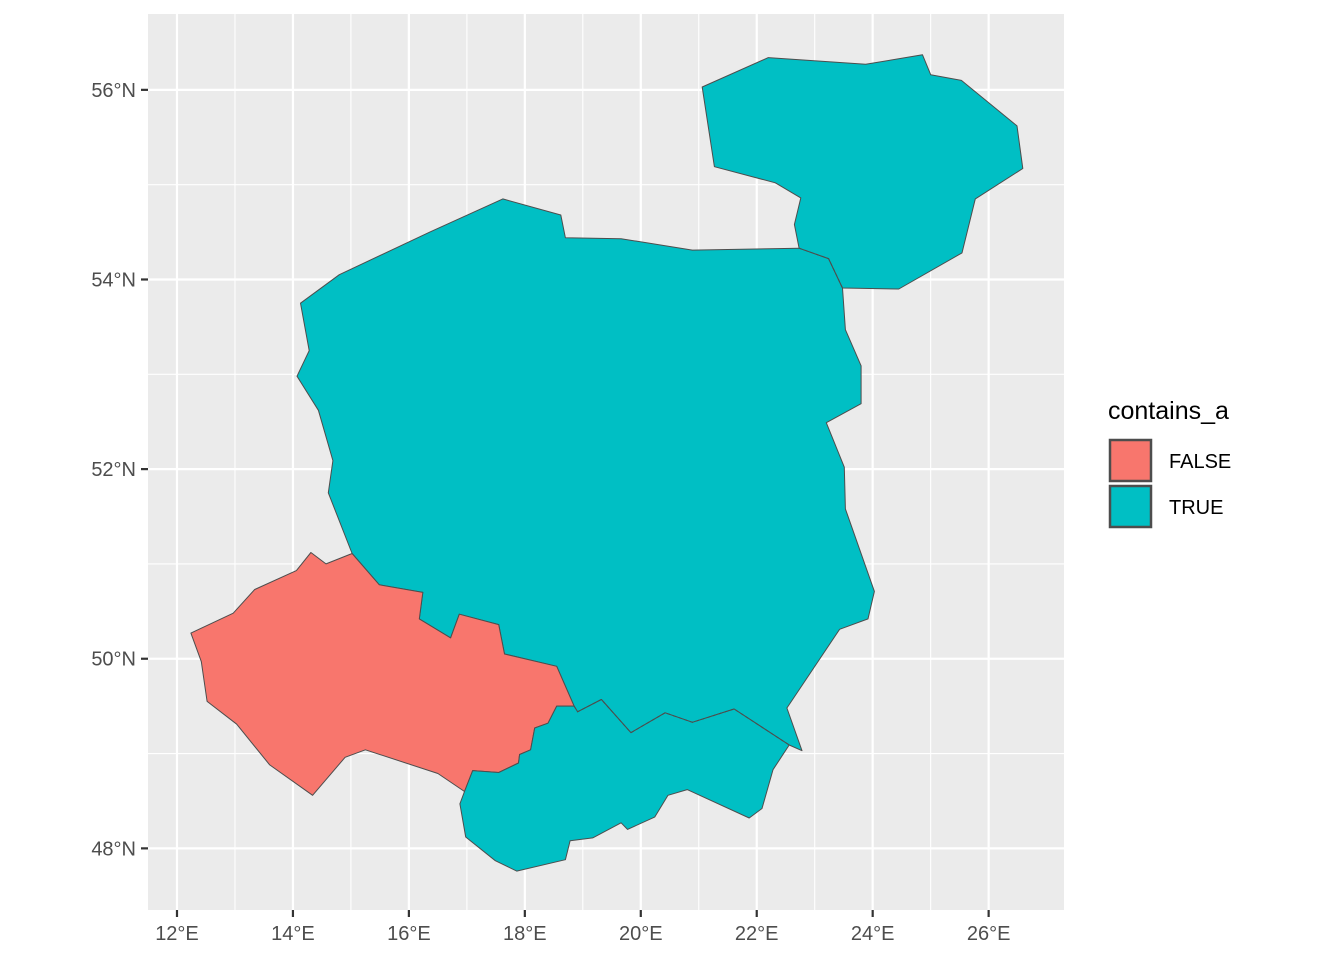 This screenshot has width=1344, height=960. I want to click on x-tick-label: 16°E, so click(409, 934).